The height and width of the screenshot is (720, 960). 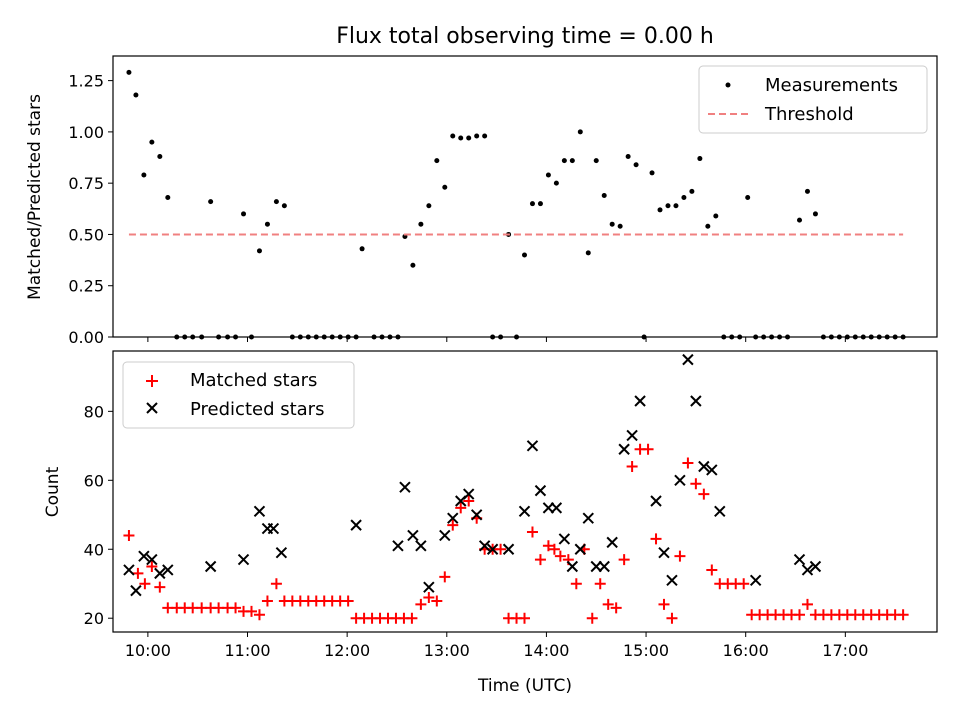 What do you see at coordinates (152, 381) in the screenshot?
I see `legend-matched-marker` at bounding box center [152, 381].